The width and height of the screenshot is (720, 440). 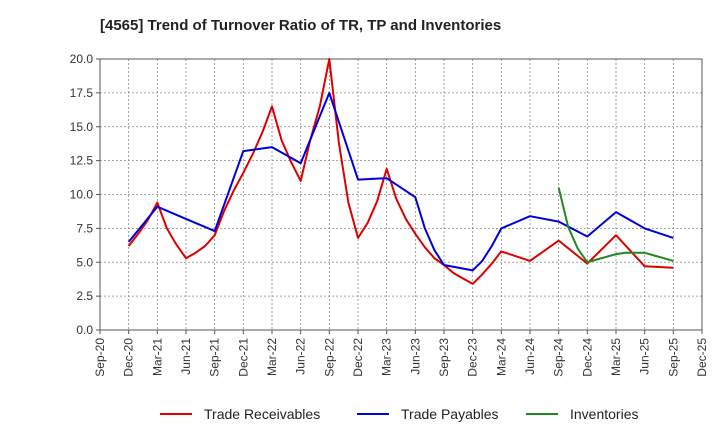 I want to click on y-tick-label: 5.0, so click(x=84, y=262).